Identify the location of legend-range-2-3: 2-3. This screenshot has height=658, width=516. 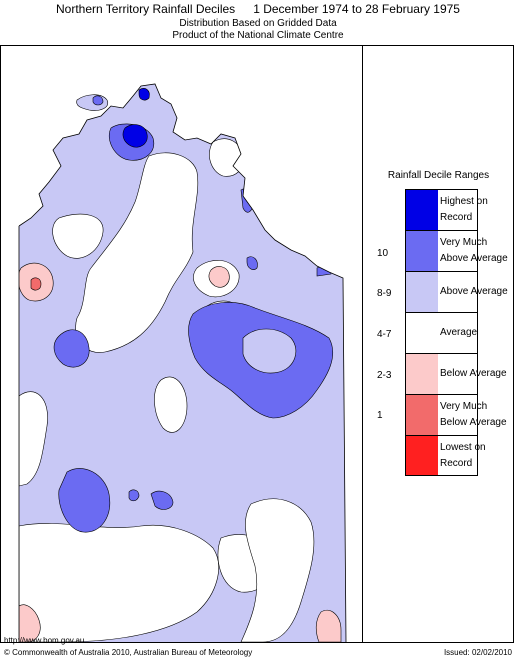
(384, 375).